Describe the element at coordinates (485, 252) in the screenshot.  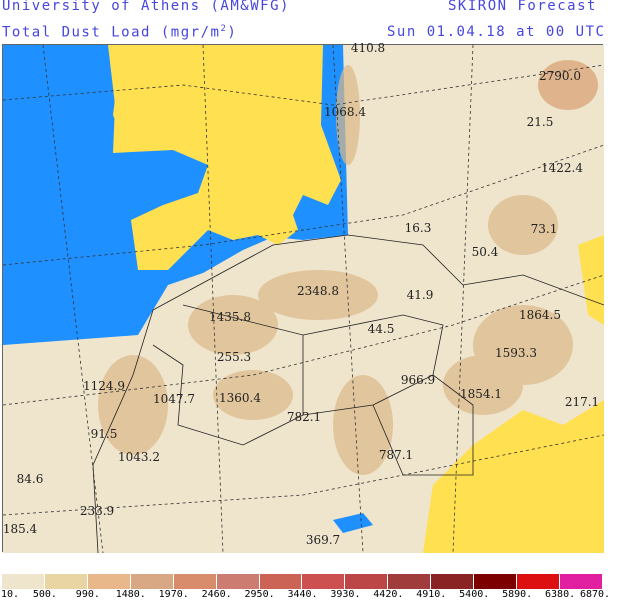
I see `map-value-label: 50.4` at that location.